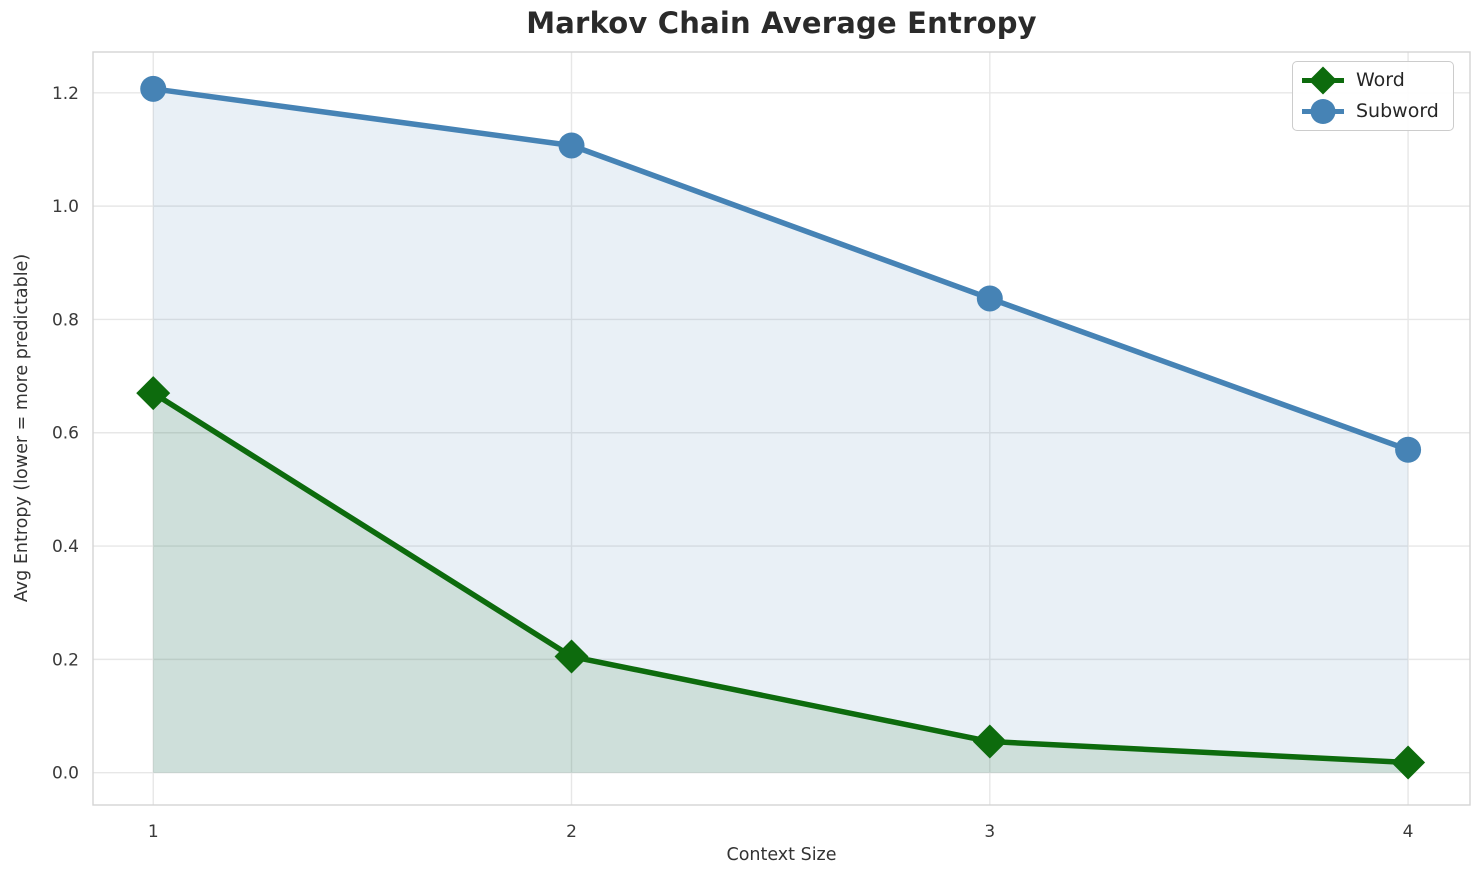 The image size is (1484, 885). I want to click on y-tick-label: 0.6, so click(65, 434).